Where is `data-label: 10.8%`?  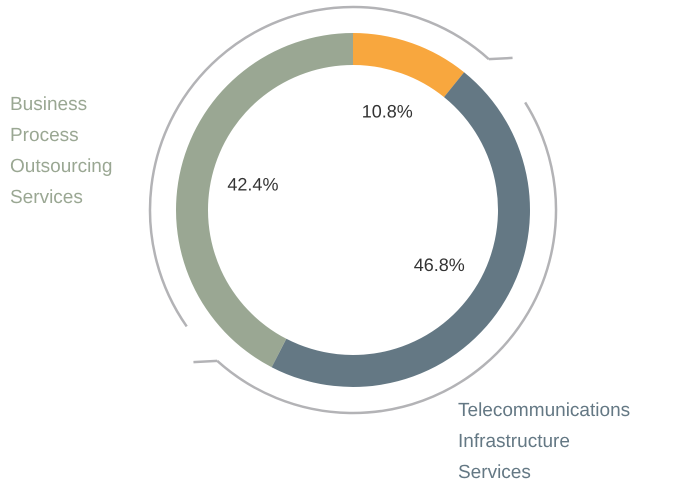 data-label: 10.8% is located at coordinates (387, 112).